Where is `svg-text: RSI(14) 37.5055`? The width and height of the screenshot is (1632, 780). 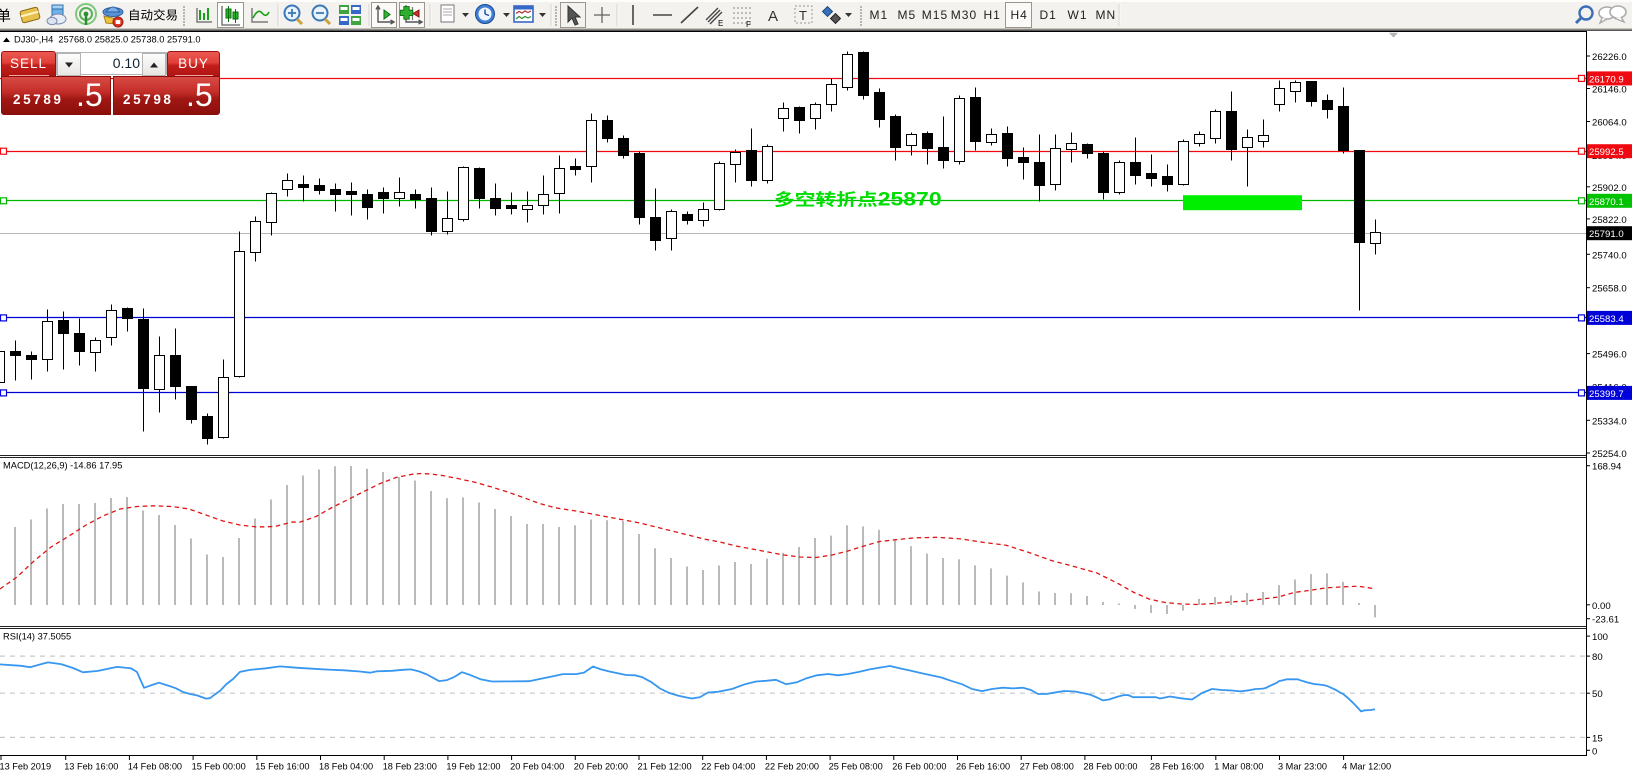 svg-text: RSI(14) 37.5055 is located at coordinates (37, 637).